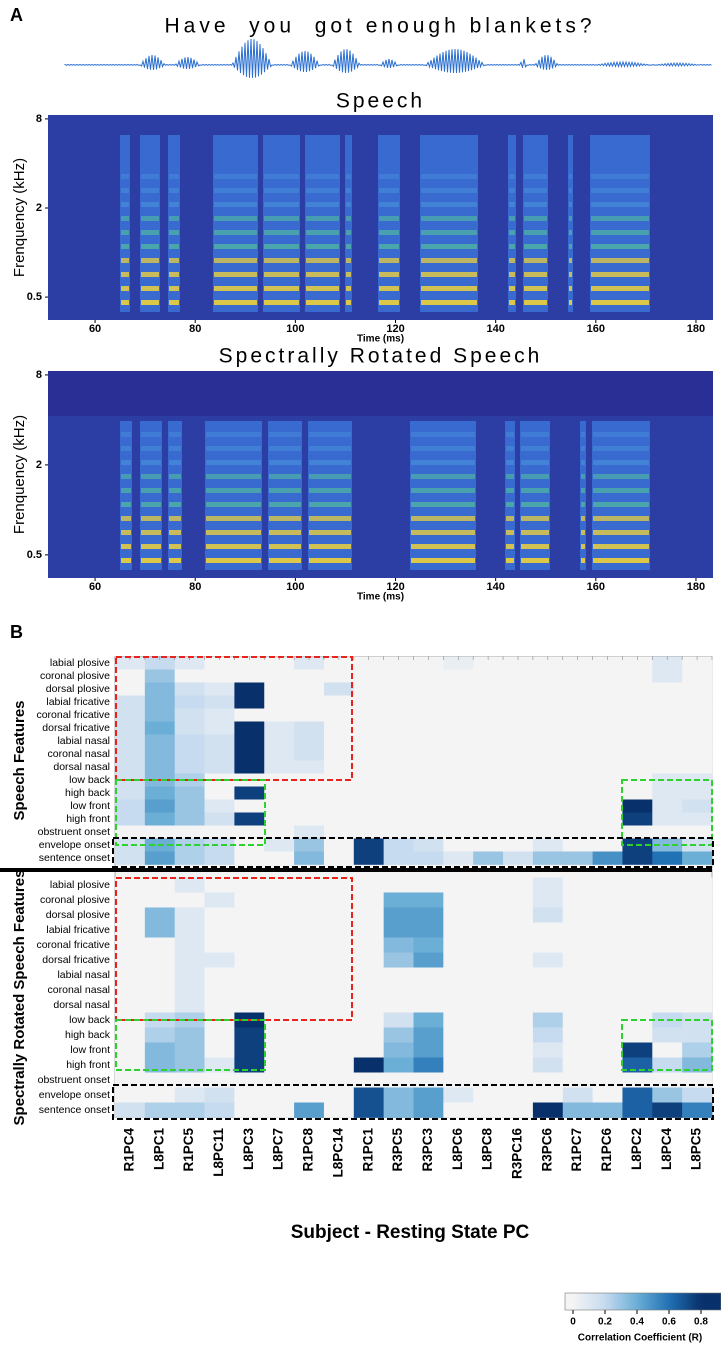 The height and width of the screenshot is (1347, 721). What do you see at coordinates (380, 339) in the screenshot?
I see `x-axis-label: Time (ms)` at bounding box center [380, 339].